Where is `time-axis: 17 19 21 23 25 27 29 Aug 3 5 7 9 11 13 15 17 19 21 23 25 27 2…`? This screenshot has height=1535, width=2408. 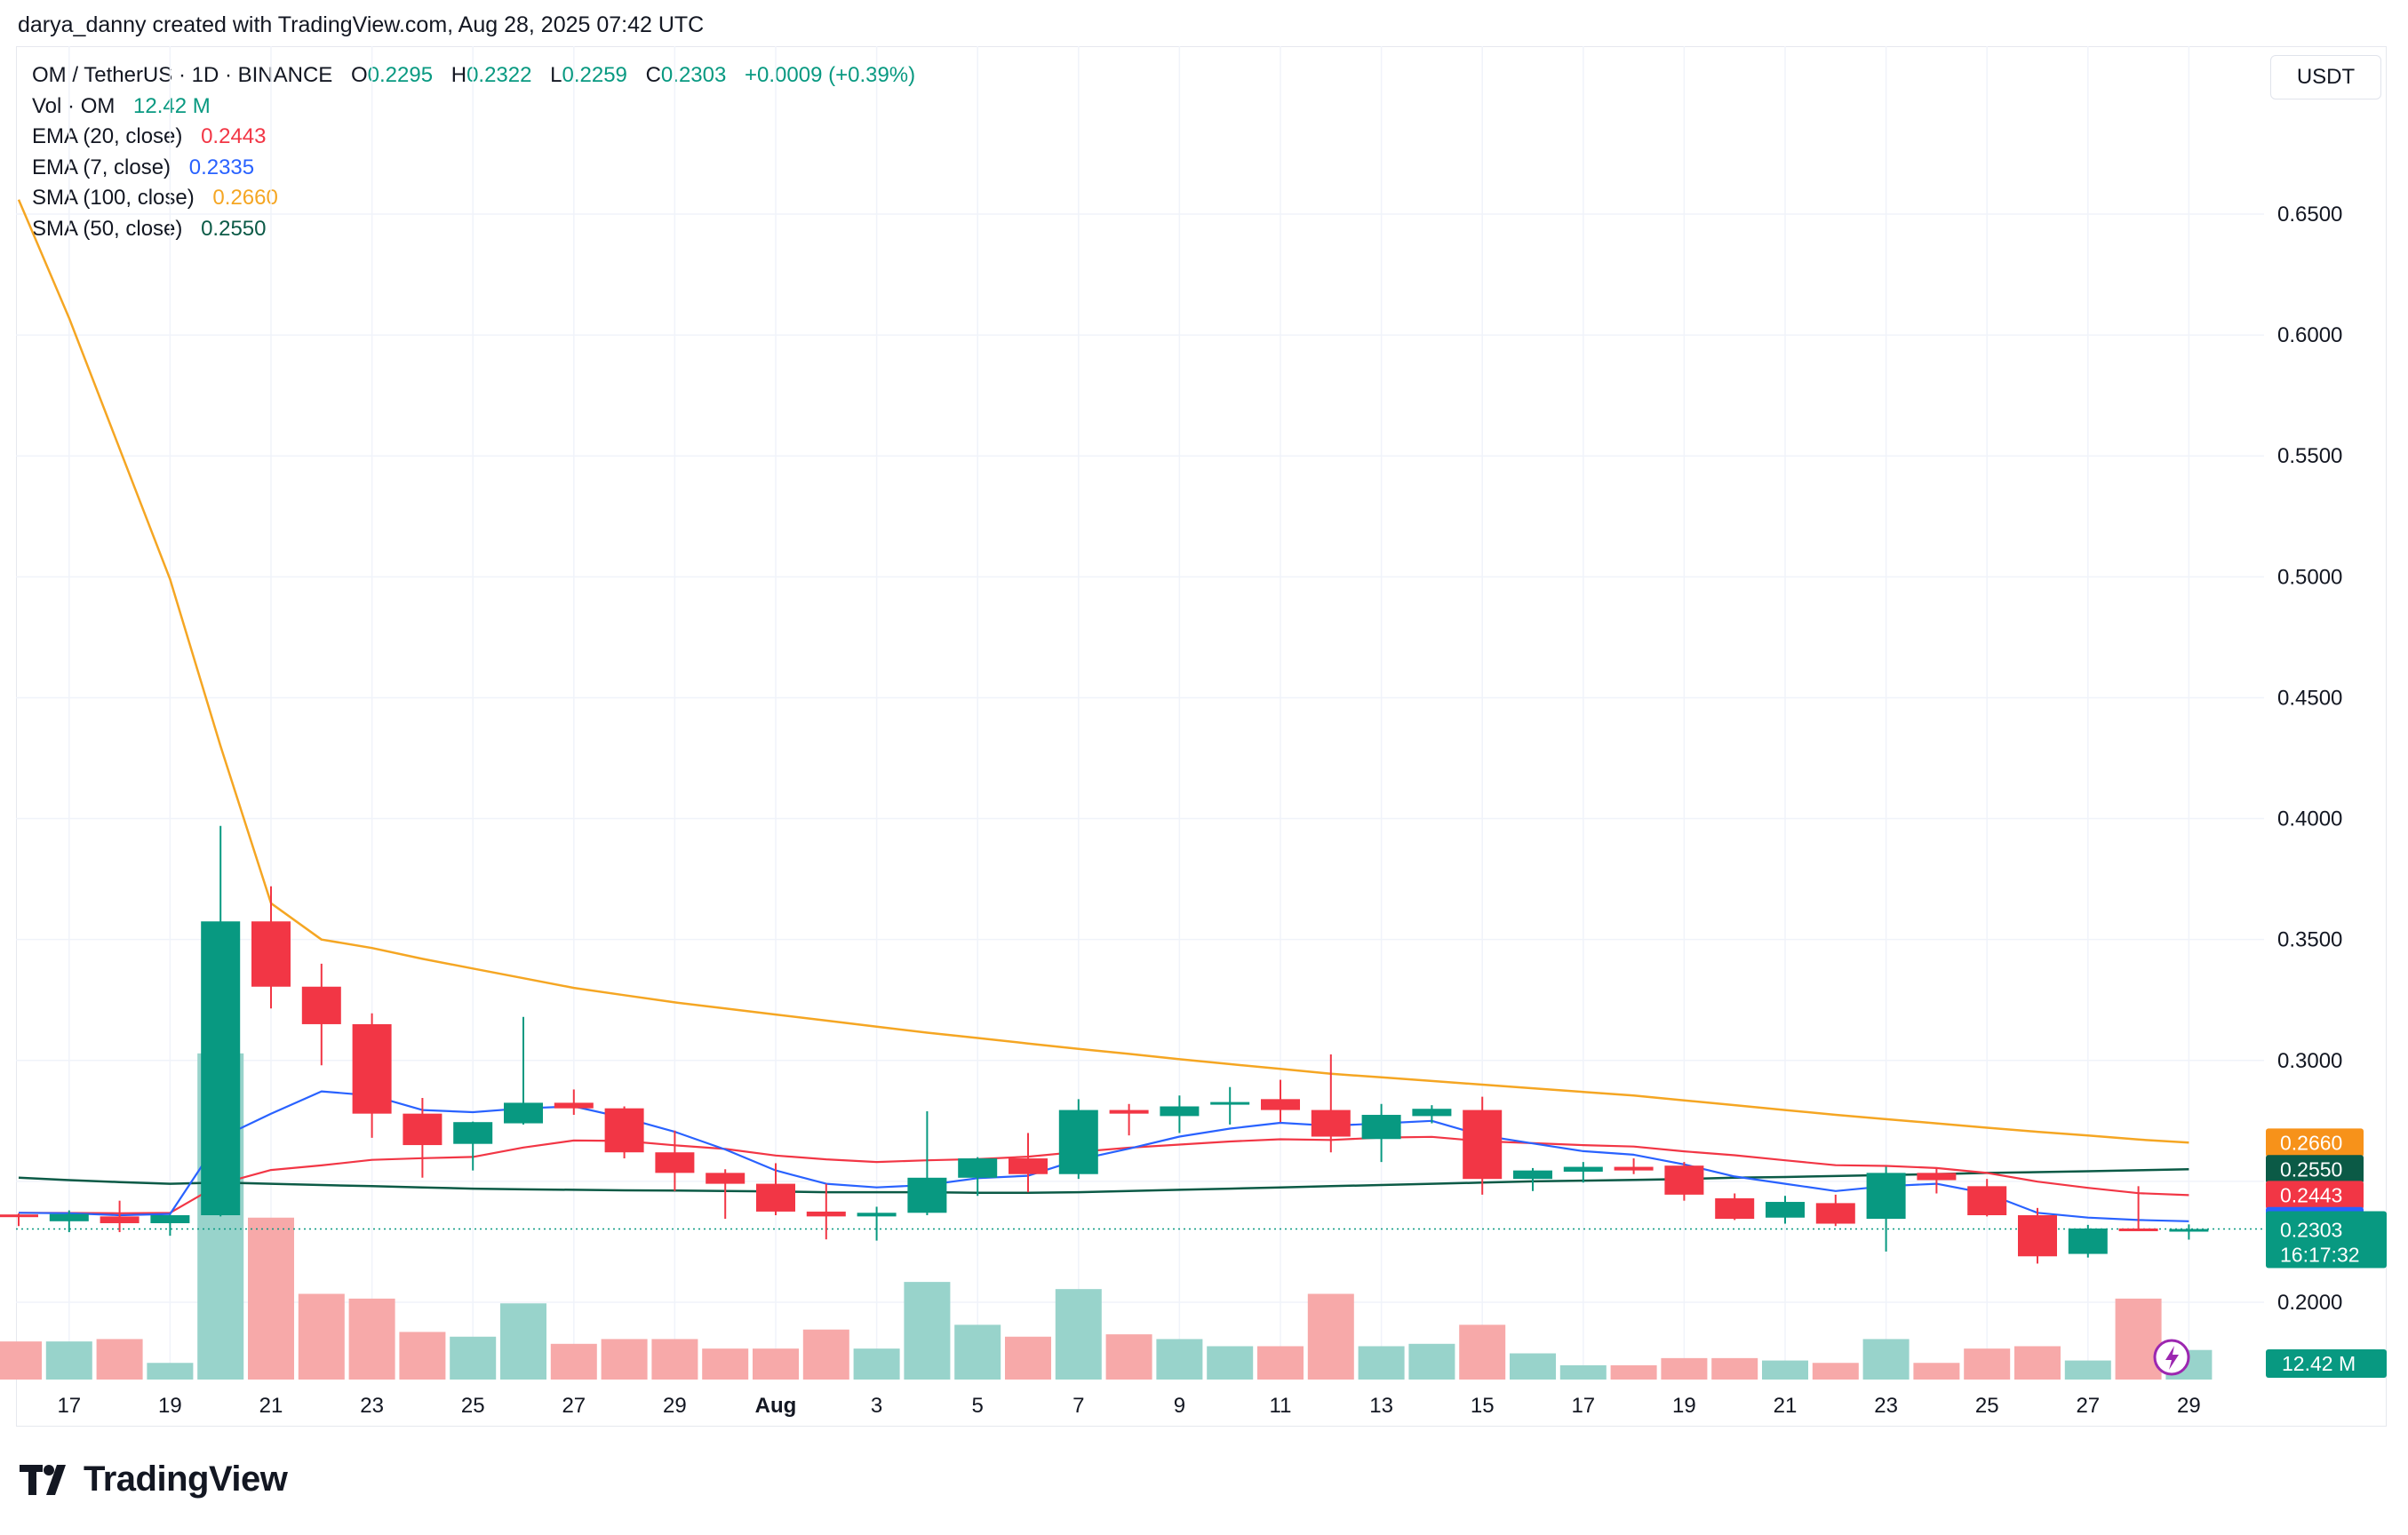
time-axis: 17 19 21 23 25 27 29 Aug 3 5 7 9 11 13 15 17 19 21 23 25 27 2… is located at coordinates (1128, 1406).